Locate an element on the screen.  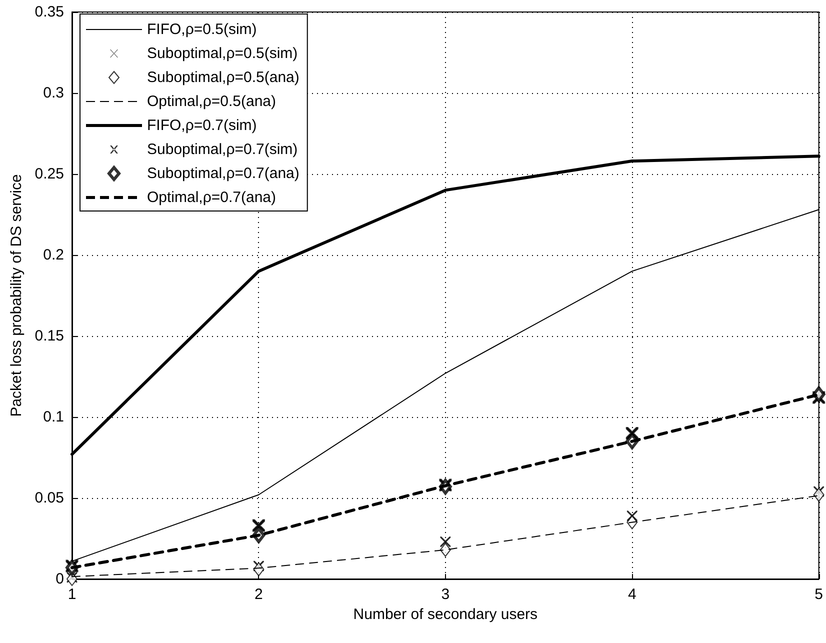
x-tick-label: 1 is located at coordinates (72, 594).